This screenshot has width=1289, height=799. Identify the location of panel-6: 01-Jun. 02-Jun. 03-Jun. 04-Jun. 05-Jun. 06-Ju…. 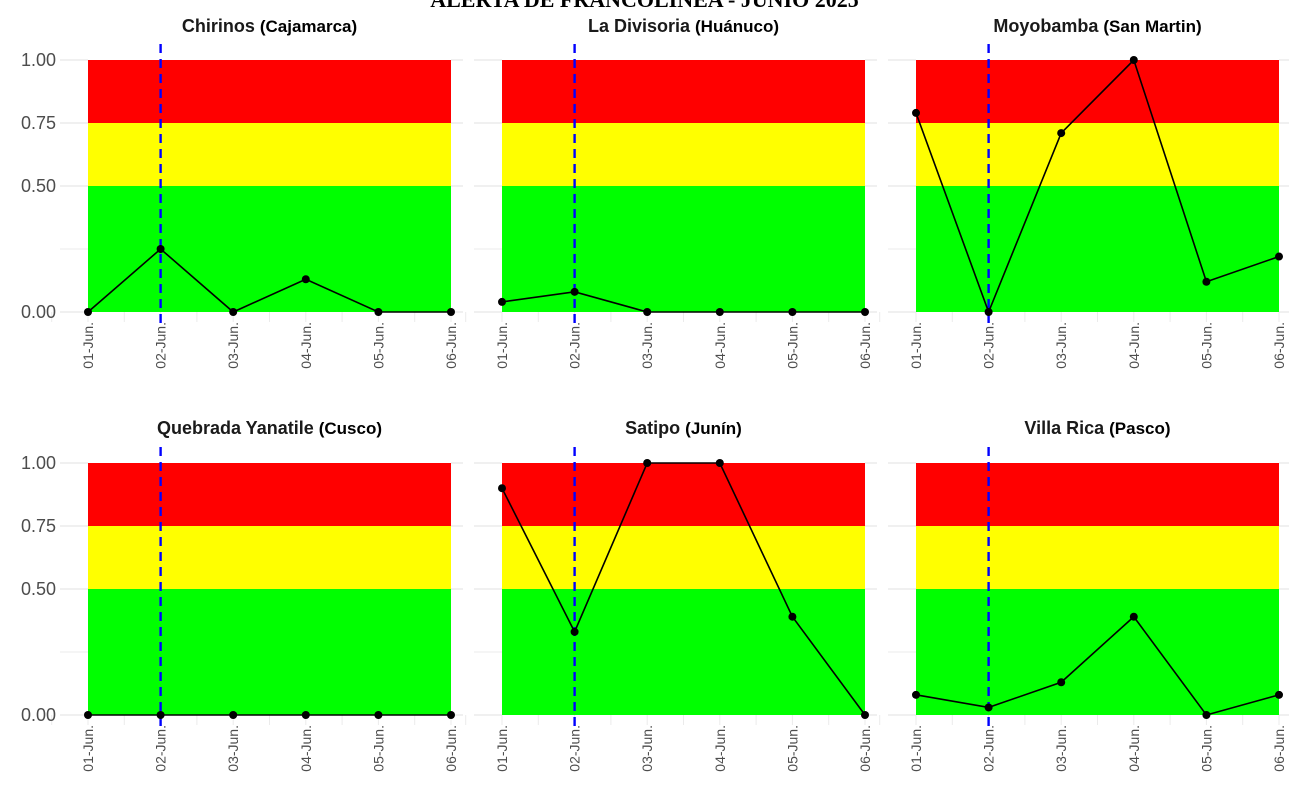
(1084, 595).